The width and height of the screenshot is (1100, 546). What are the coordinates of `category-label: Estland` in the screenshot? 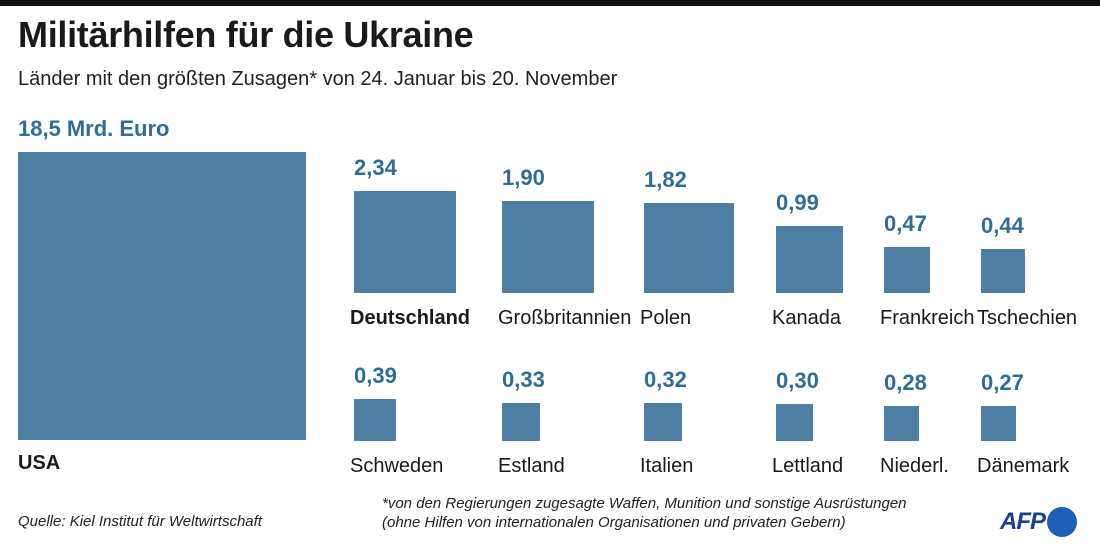 It's located at (531, 466).